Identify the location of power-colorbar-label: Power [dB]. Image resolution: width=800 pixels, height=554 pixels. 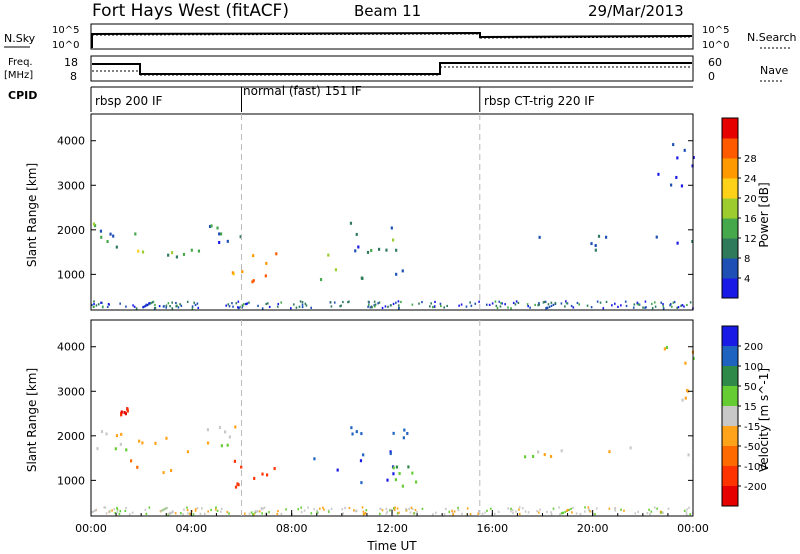
(764, 214).